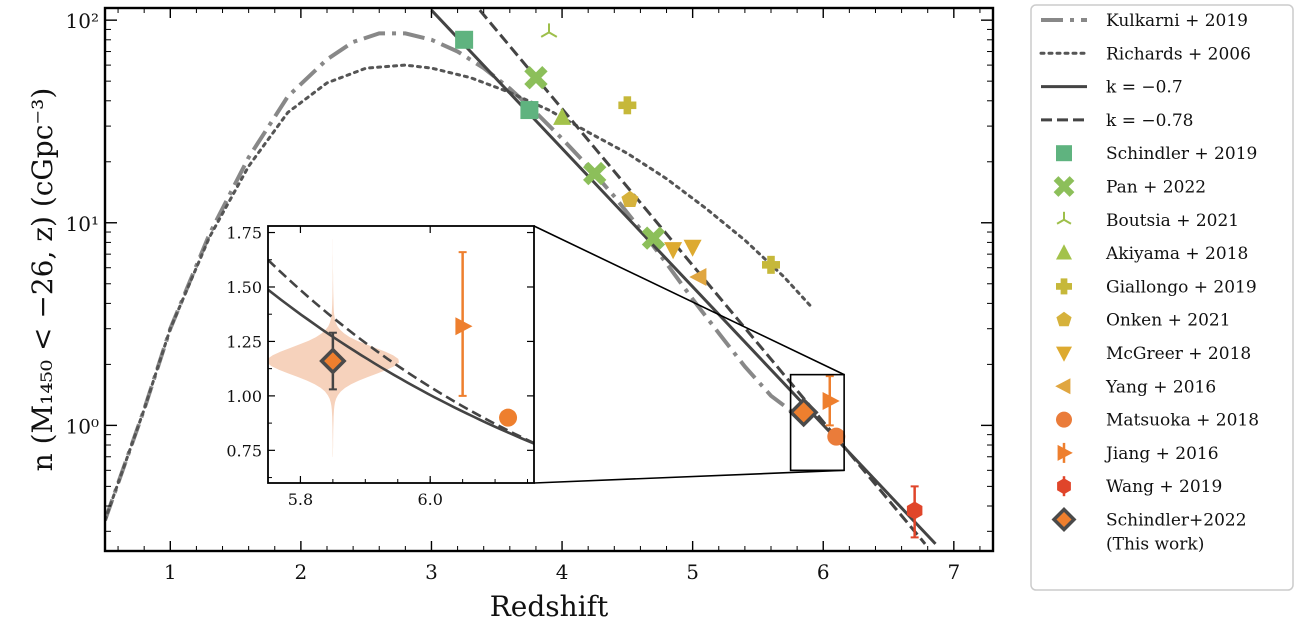  What do you see at coordinates (82, 21) in the screenshot?
I see `ytick-label-2: 10²` at bounding box center [82, 21].